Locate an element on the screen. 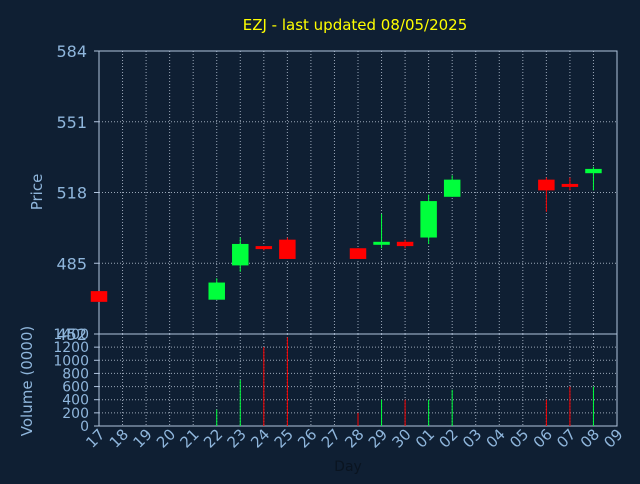 Image resolution: width=640 pixels, height=484 pixels. price-tick-label-584: 584 is located at coordinates (71, 51).